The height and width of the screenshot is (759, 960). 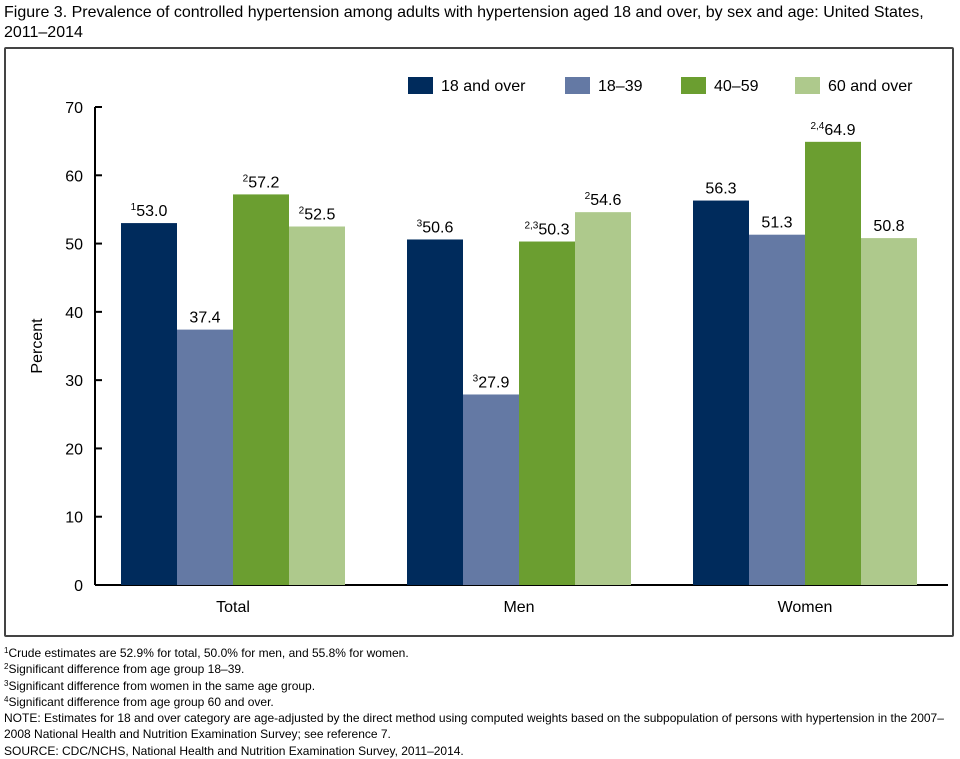 I want to click on y-tick-label: 50, so click(x=74, y=245).